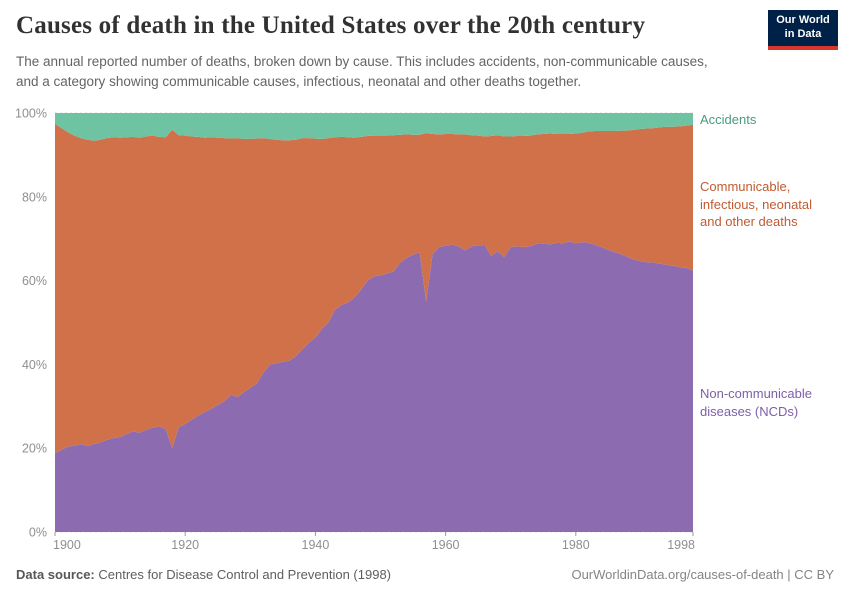  I want to click on x-tick-label-1980: 1980, so click(576, 545).